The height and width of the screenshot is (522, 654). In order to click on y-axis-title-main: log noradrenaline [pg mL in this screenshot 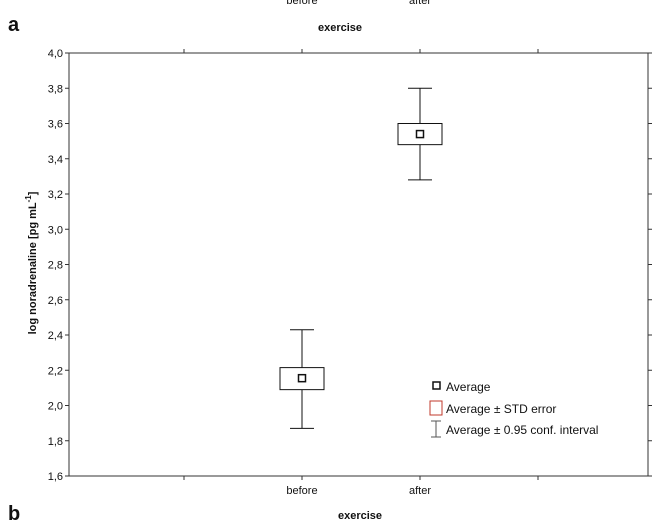, I will do `click(33, 268)`.